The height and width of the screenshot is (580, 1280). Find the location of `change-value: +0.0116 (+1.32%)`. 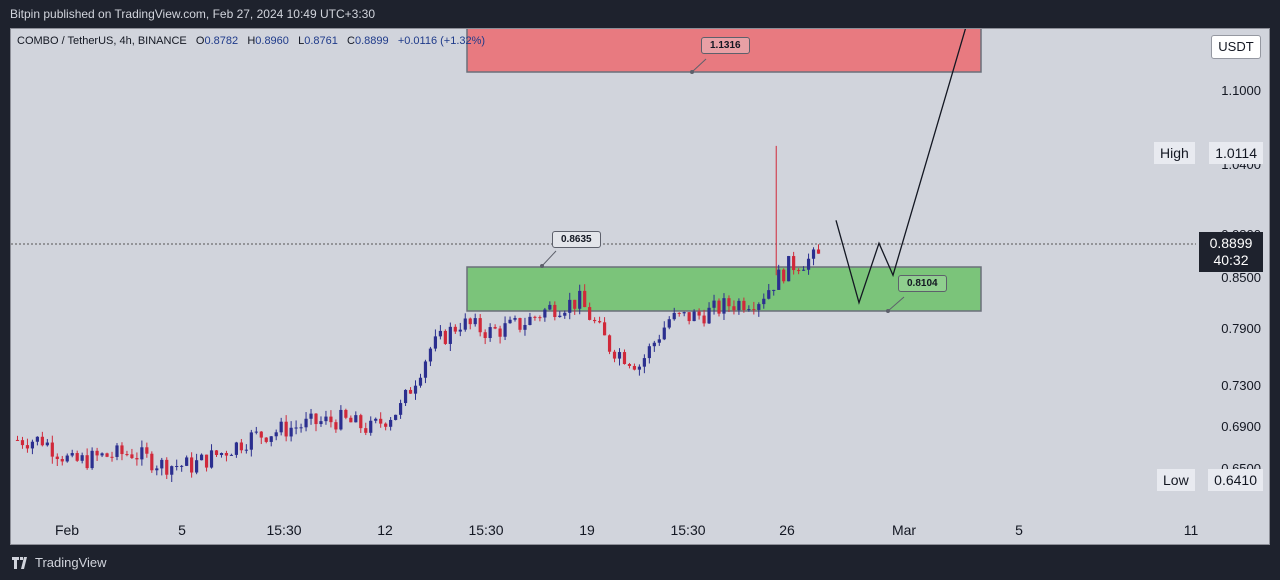

change-value: +0.0116 (+1.32%) is located at coordinates (441, 41).